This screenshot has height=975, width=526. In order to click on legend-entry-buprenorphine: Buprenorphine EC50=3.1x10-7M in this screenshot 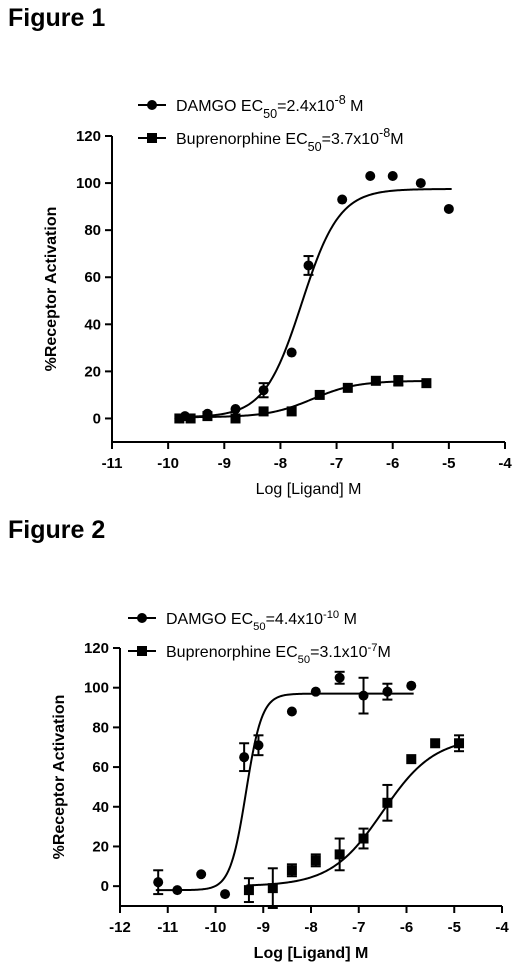, I will do `click(259, 654)`.